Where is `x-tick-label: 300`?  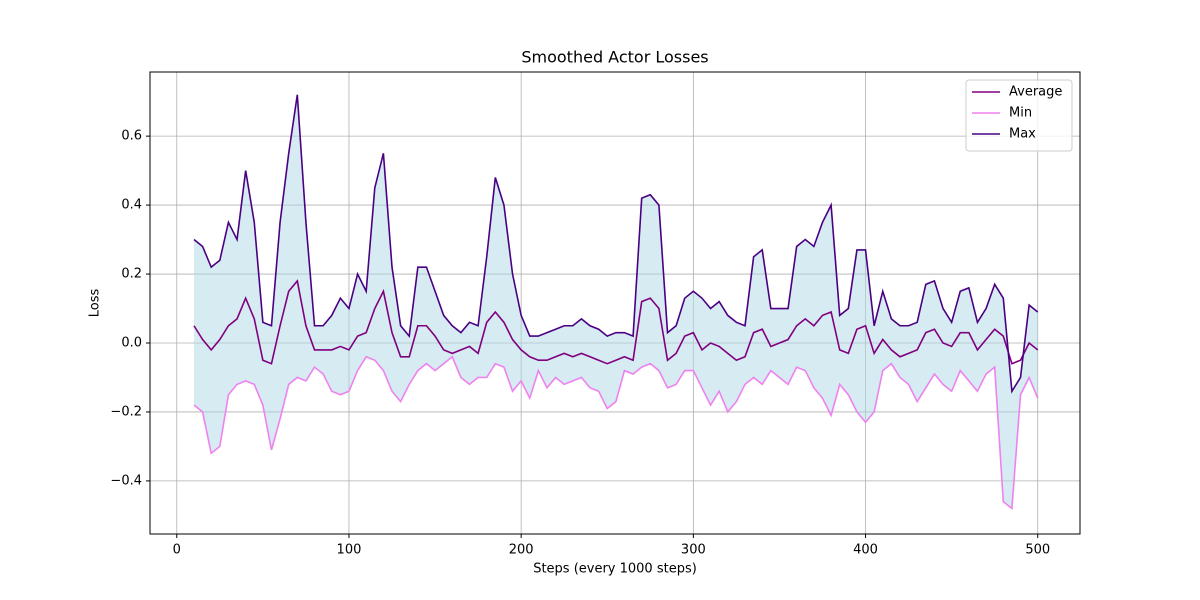
x-tick-label: 300 is located at coordinates (693, 550).